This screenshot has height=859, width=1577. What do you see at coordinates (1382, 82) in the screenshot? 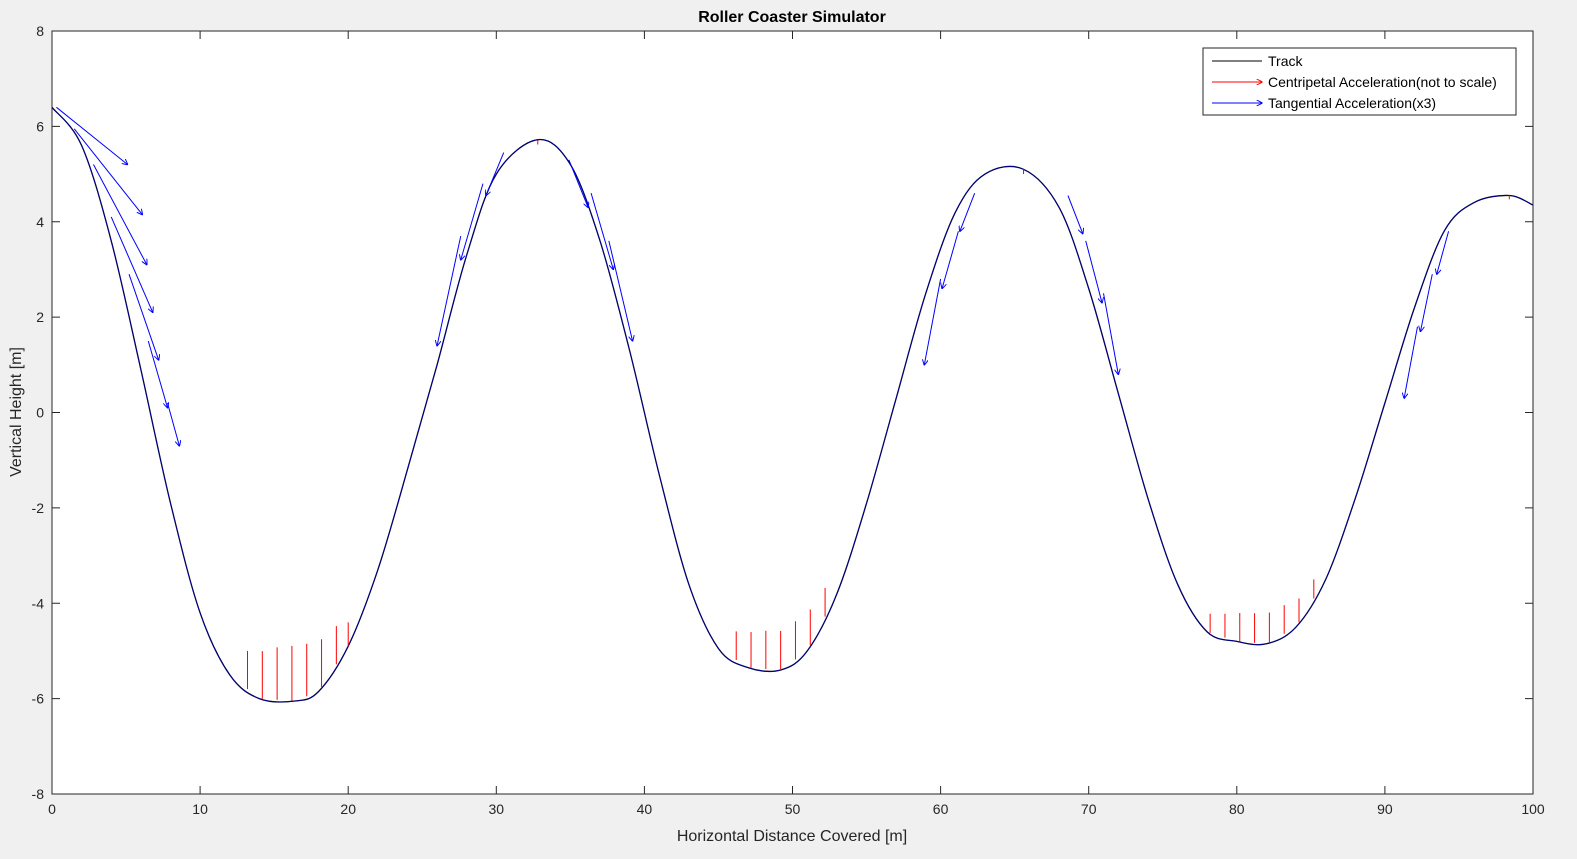
I see `legend-centripetal-label: Centripetal Acceleration(not to scale)` at bounding box center [1382, 82].